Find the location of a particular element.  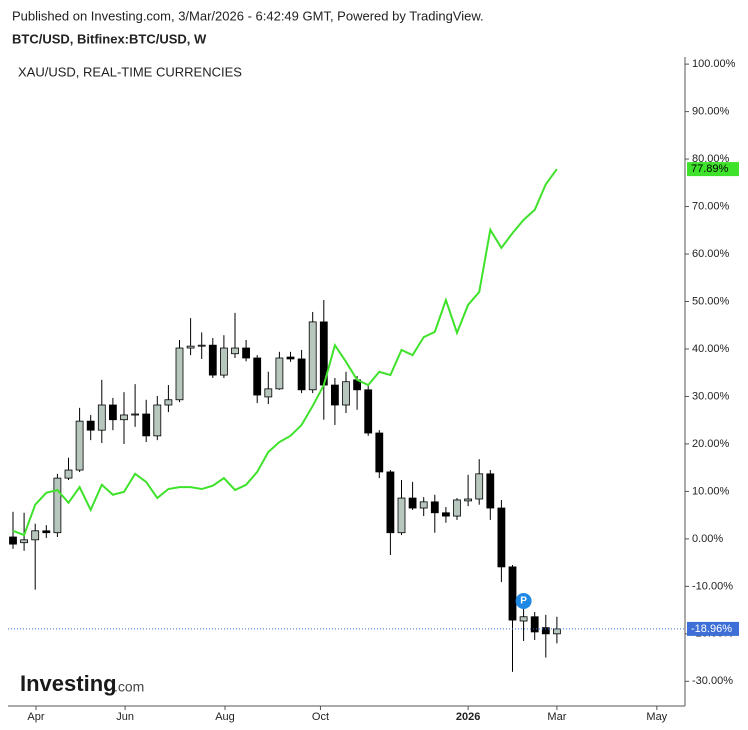

compare-series-name: XAU/USD, REAL-TIME CURRENCIES is located at coordinates (130, 71).